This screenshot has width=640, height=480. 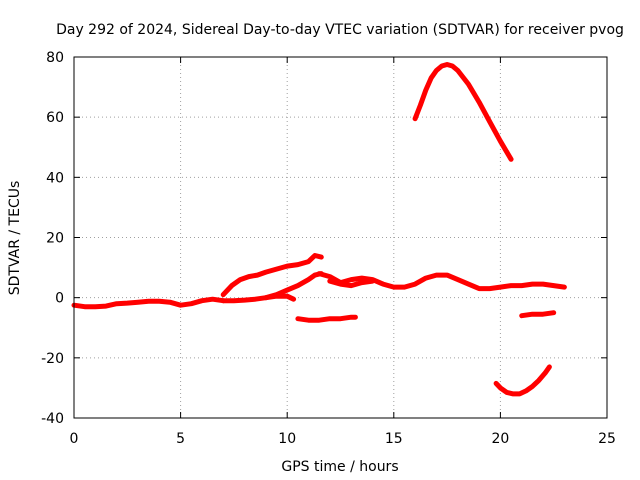 I want to click on series-line-negative-segment-10.5-13.2h, so click(x=326, y=318).